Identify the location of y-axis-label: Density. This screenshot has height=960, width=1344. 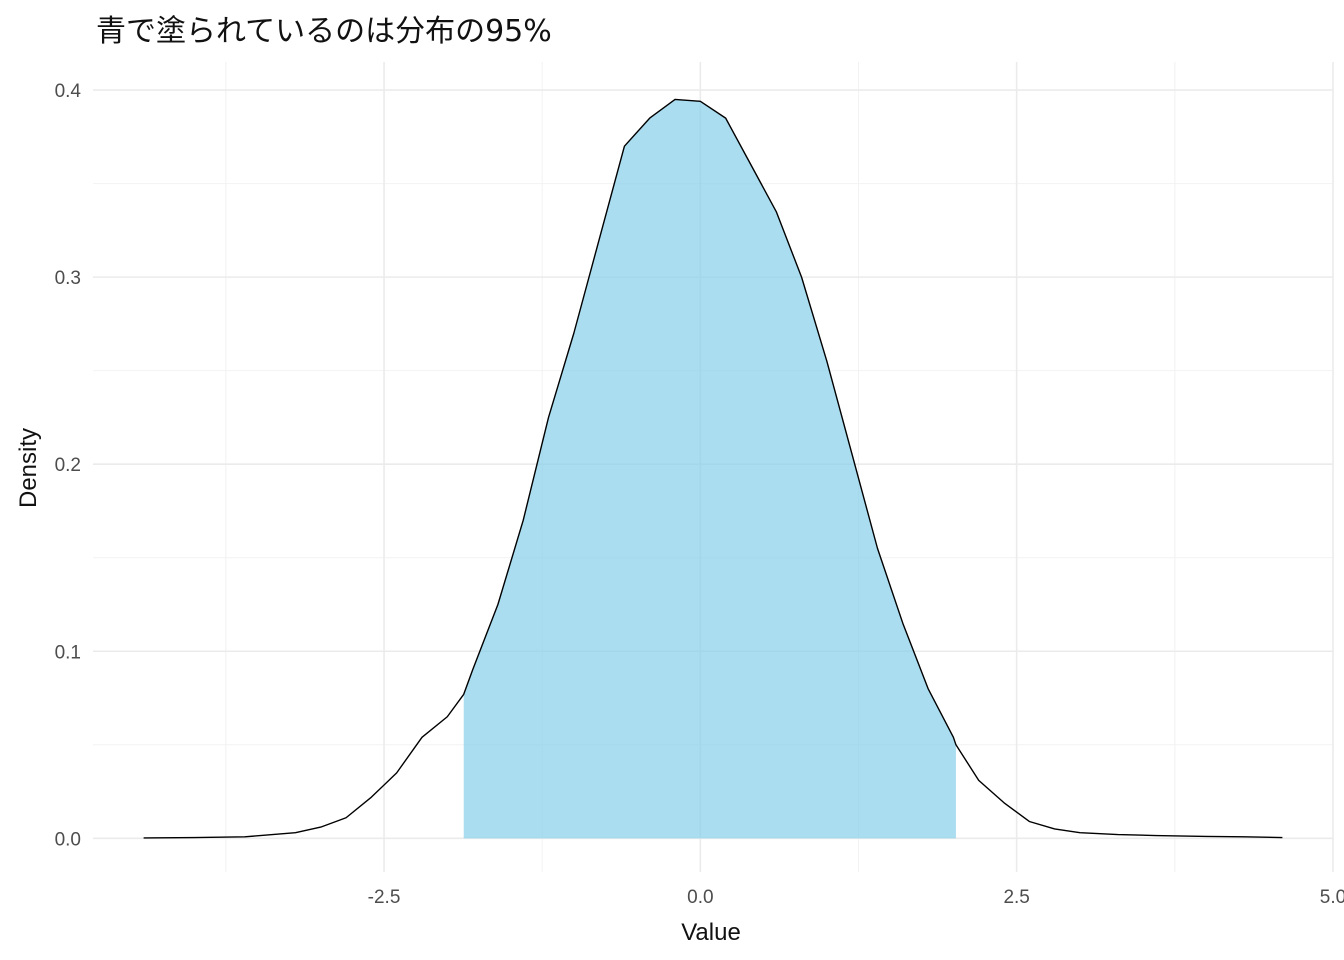
(28, 468).